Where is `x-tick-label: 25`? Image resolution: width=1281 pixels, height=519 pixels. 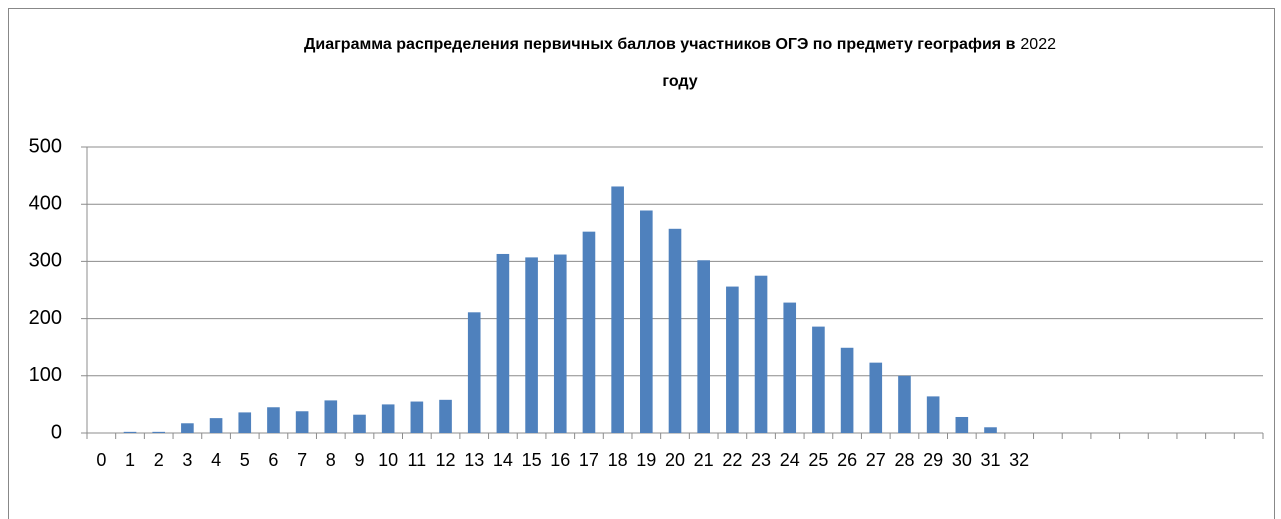
x-tick-label: 25 is located at coordinates (818, 460).